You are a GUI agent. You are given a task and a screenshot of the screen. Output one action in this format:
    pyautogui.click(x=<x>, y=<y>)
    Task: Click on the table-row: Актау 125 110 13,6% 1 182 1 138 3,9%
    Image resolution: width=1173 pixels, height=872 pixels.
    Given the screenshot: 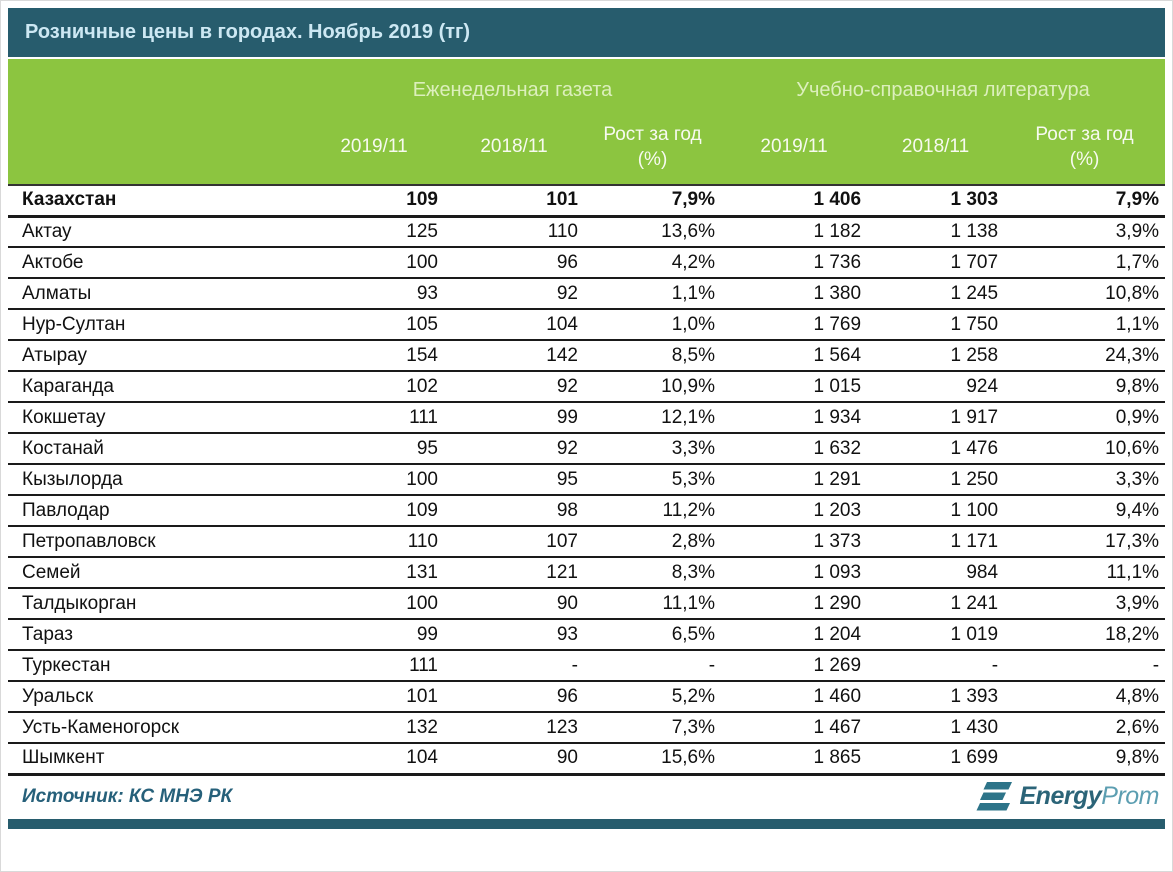 What is the action you would take?
    pyautogui.click(x=587, y=232)
    